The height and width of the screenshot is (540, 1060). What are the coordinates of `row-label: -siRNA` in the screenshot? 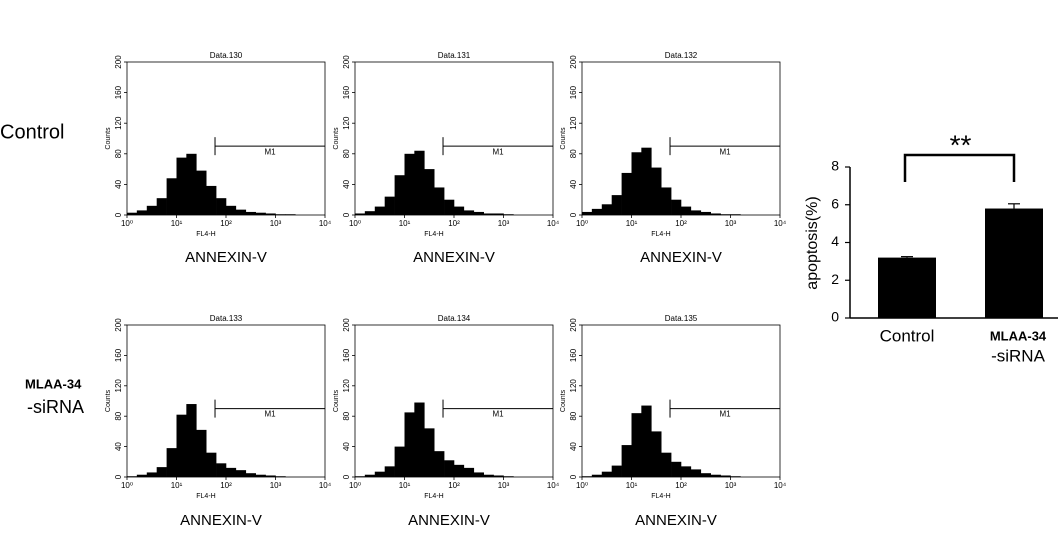 It's located at (55, 407).